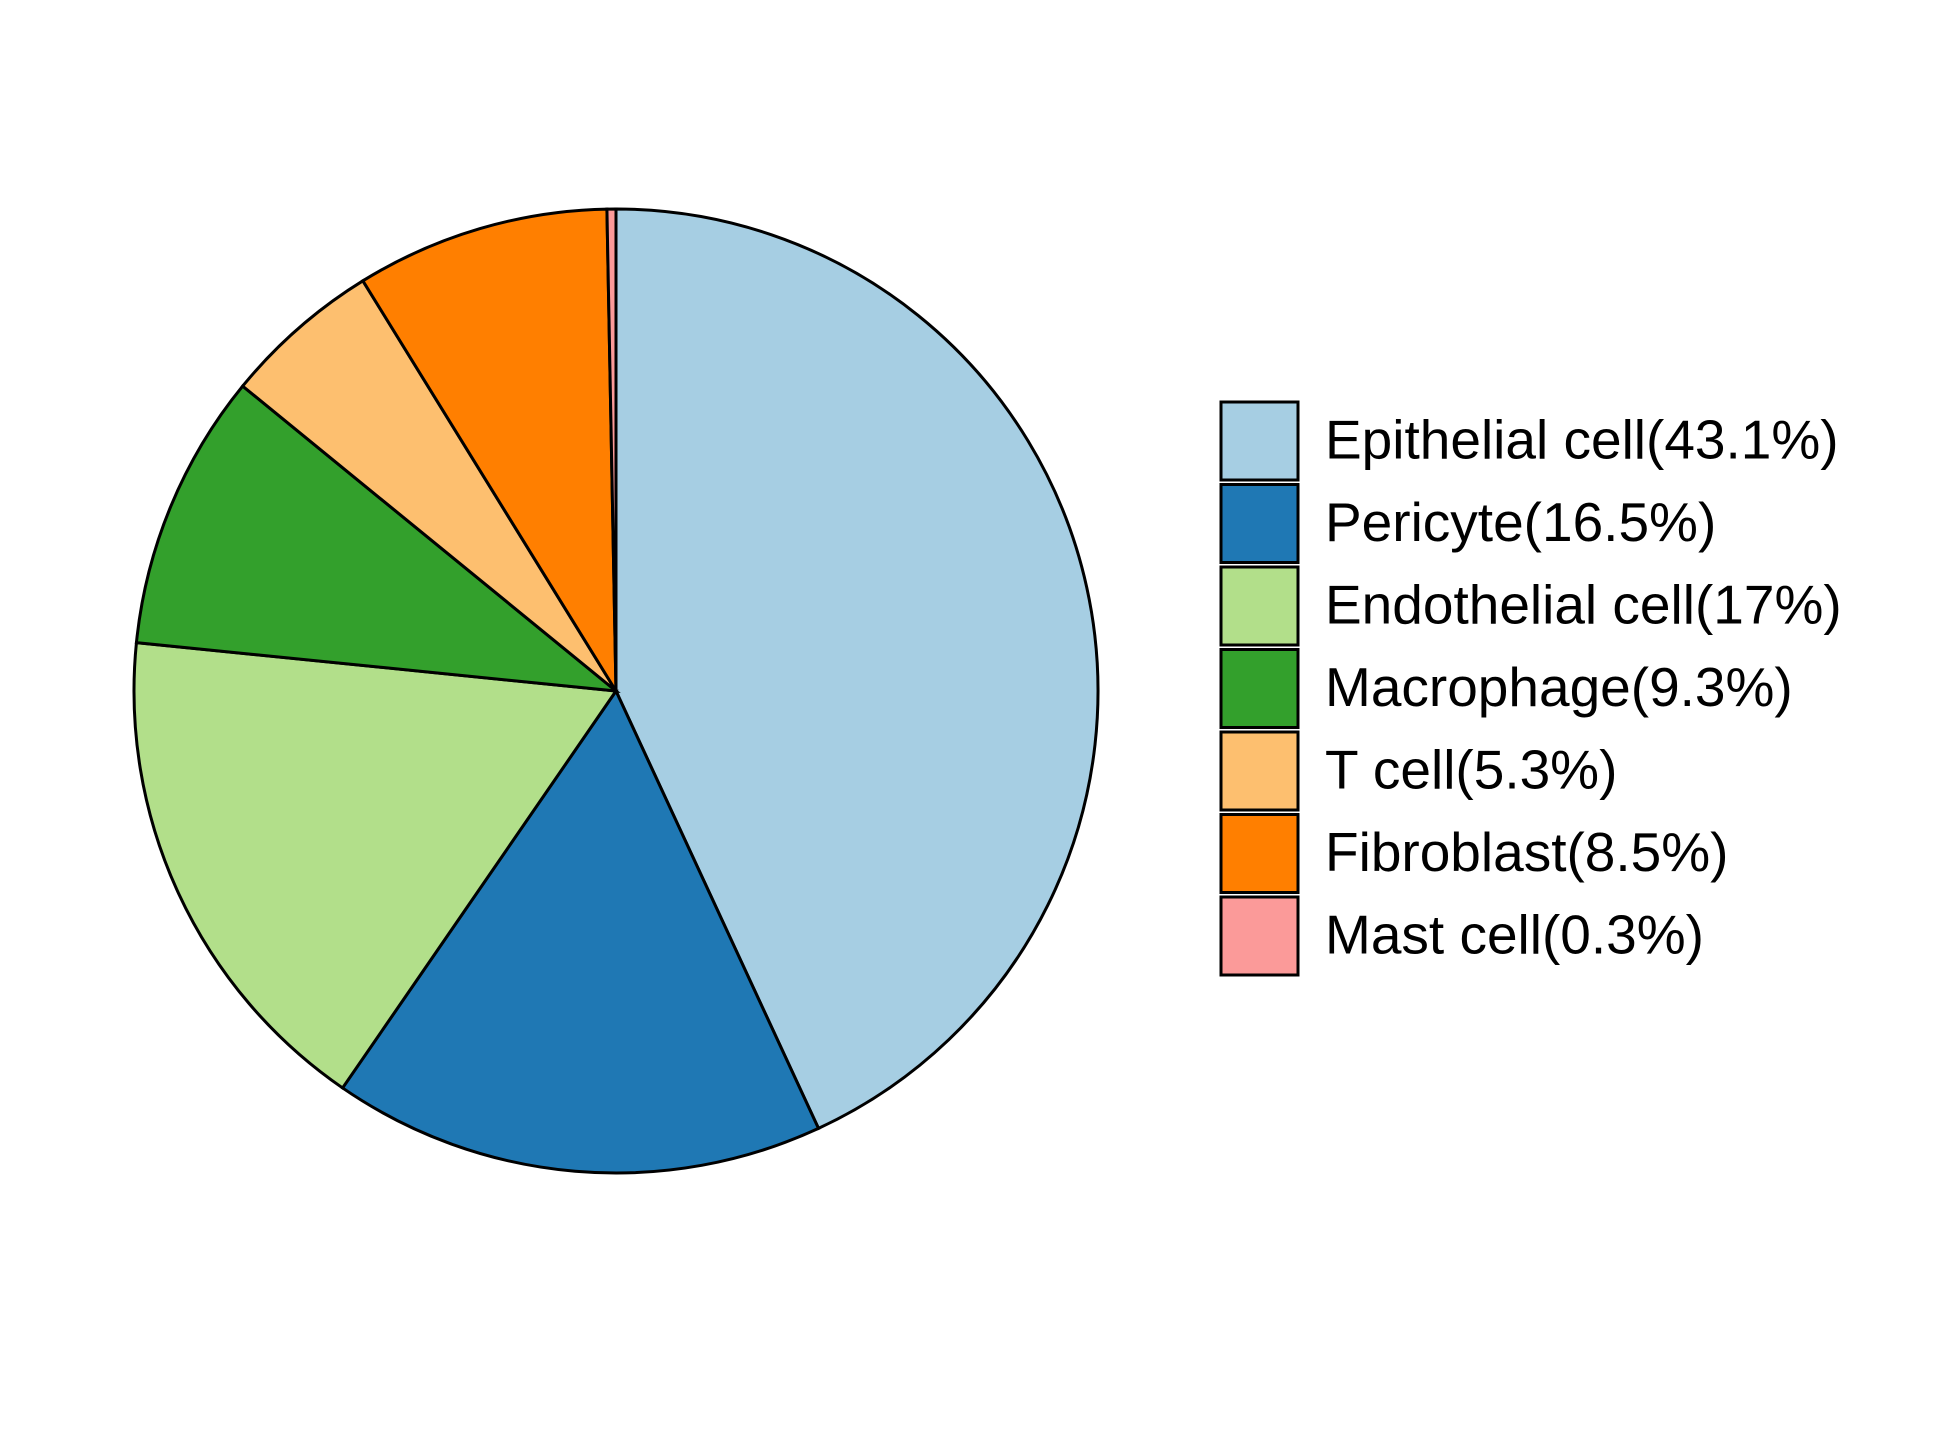  I want to click on legend-label: Epithelial cell(43.1%), so click(1582, 440).